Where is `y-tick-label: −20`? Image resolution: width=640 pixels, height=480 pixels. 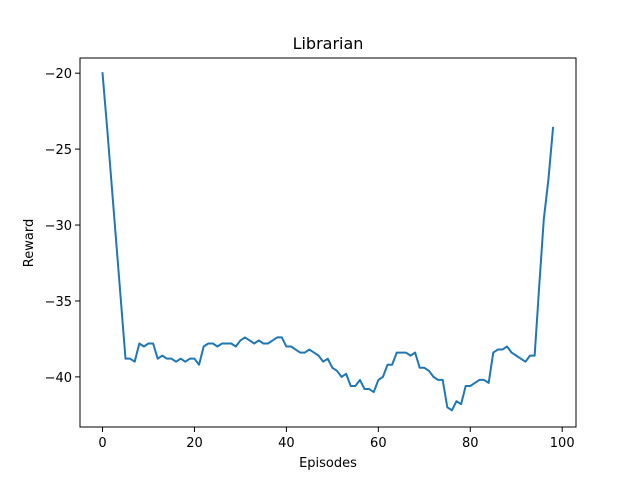 y-tick-label: −20 is located at coordinates (58, 74).